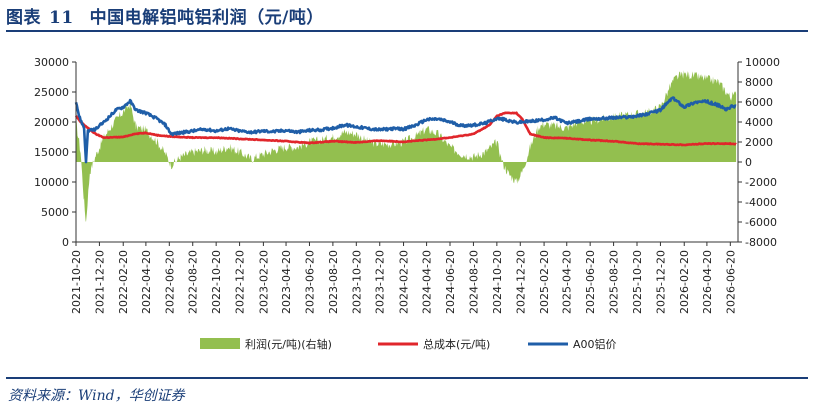  I want to click on title-rule, so click(407, 31).